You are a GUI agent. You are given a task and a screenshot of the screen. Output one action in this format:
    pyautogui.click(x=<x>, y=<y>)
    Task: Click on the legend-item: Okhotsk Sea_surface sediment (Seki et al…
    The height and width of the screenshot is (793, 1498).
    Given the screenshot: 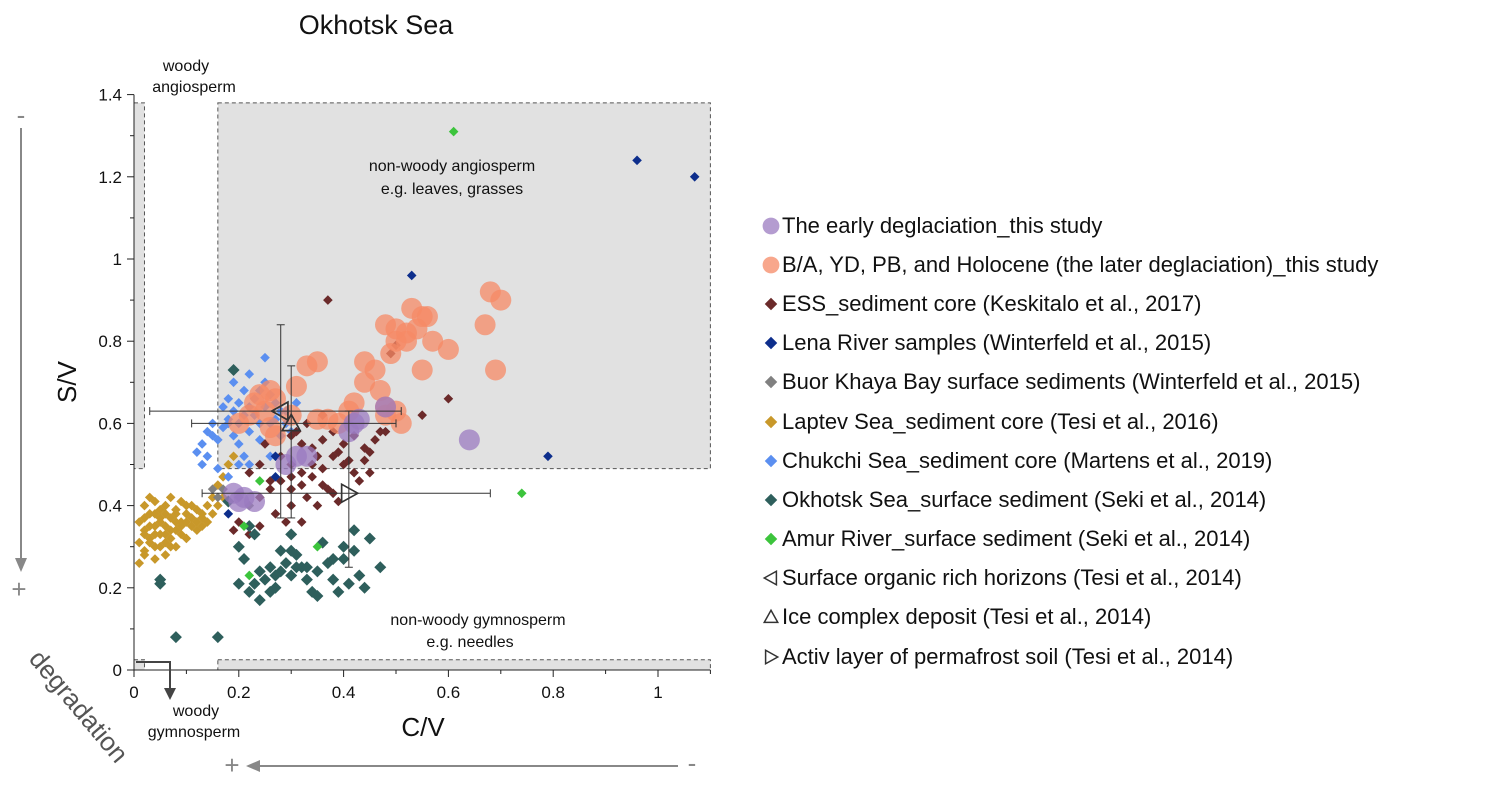 What is the action you would take?
    pyautogui.click(x=1127, y=499)
    